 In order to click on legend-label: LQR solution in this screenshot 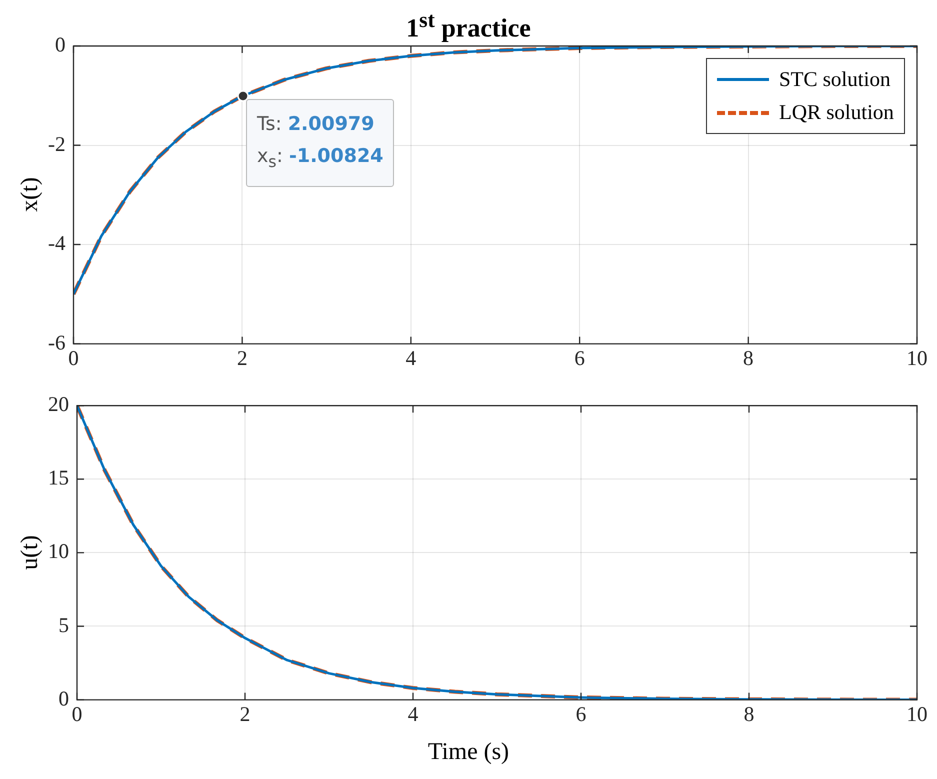, I will do `click(836, 112)`.